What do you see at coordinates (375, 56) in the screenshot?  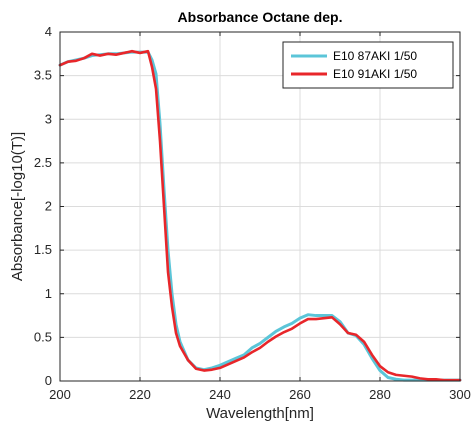 I see `legend-label-1: E10 87AKI 1/50` at bounding box center [375, 56].